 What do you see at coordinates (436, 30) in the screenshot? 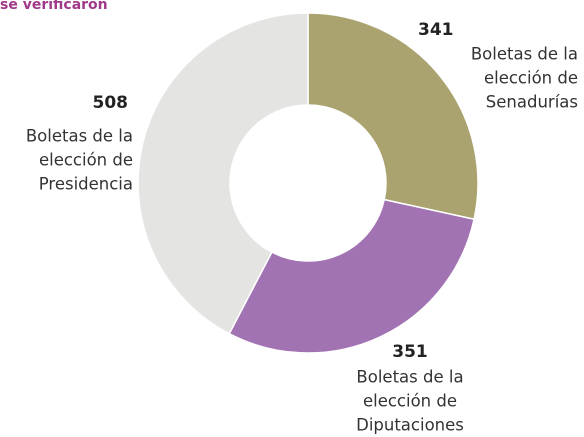
I see `value-label: 341` at bounding box center [436, 30].